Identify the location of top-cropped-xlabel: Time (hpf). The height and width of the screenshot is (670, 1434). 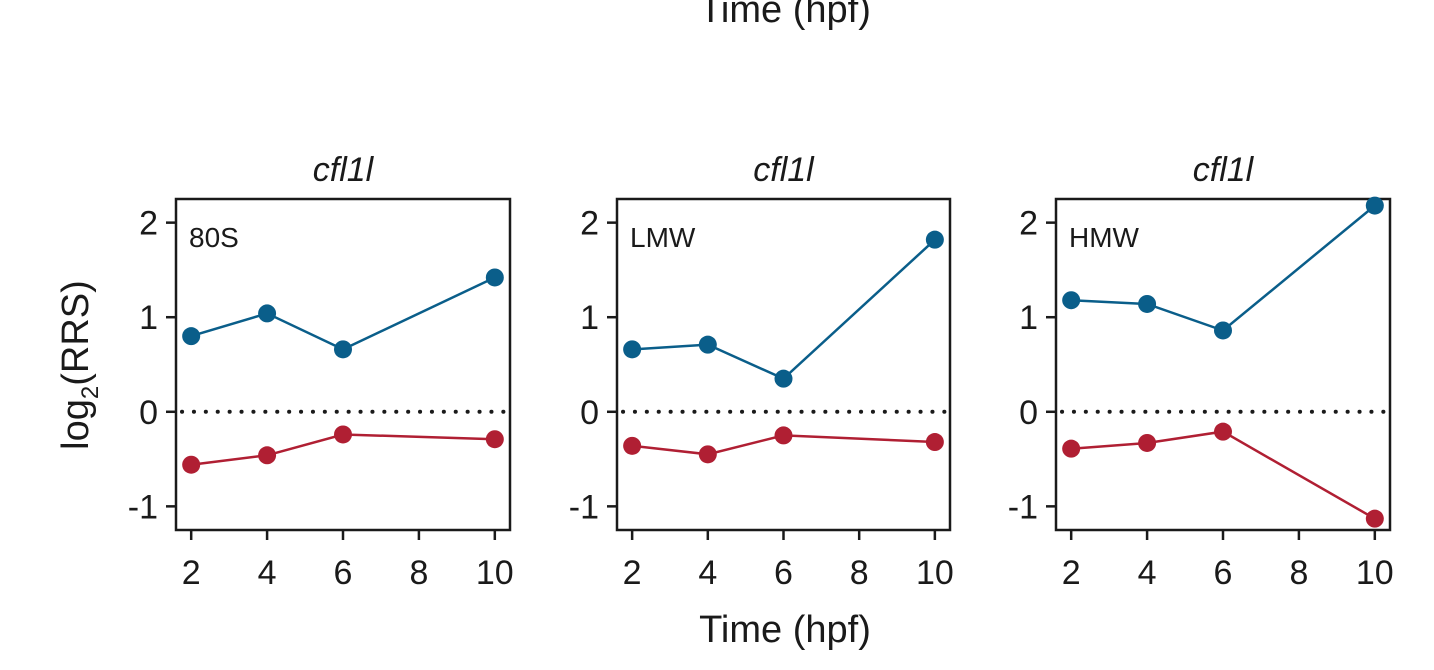
(785, 15).